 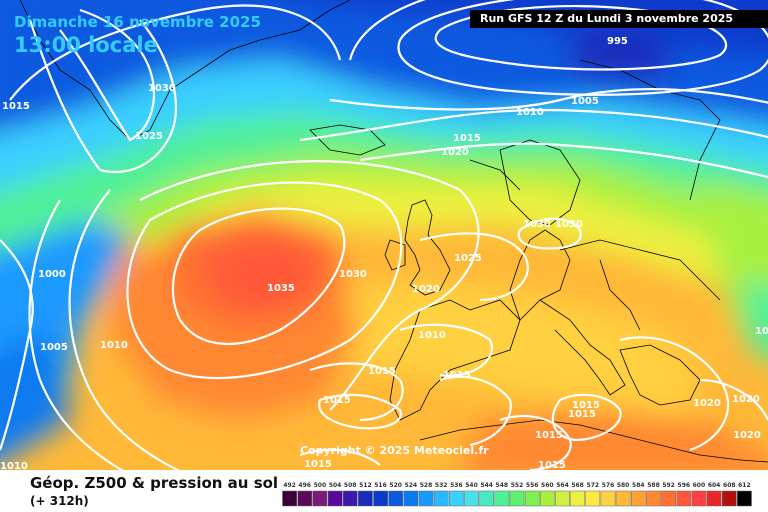 What do you see at coordinates (714, 485) in the screenshot?
I see `legend-label: 604` at bounding box center [714, 485].